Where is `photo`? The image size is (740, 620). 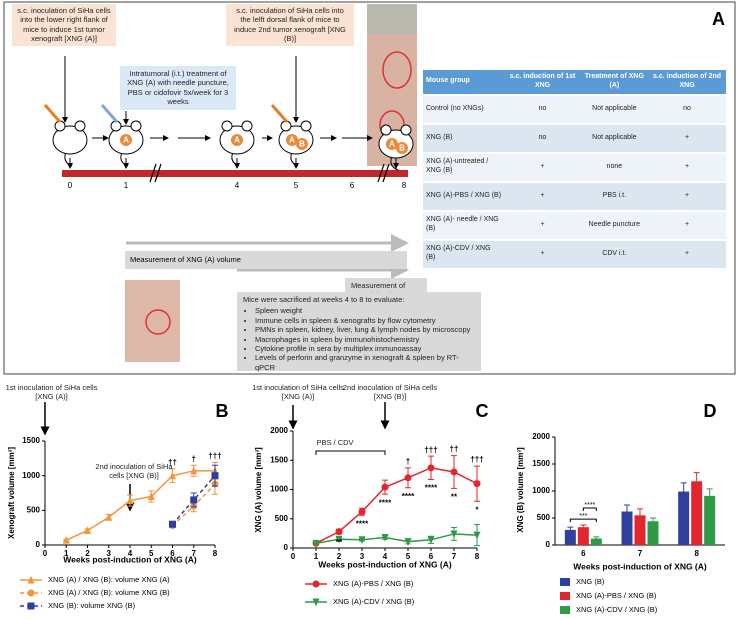 photo is located at coordinates (152, 321).